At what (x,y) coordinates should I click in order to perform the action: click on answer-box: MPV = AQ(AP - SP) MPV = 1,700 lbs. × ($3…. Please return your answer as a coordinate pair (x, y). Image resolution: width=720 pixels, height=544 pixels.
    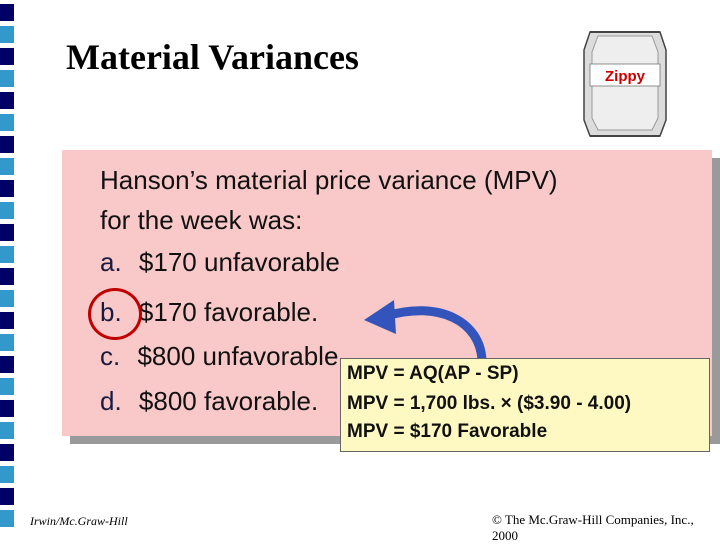
    Looking at the image, I should click on (525, 405).